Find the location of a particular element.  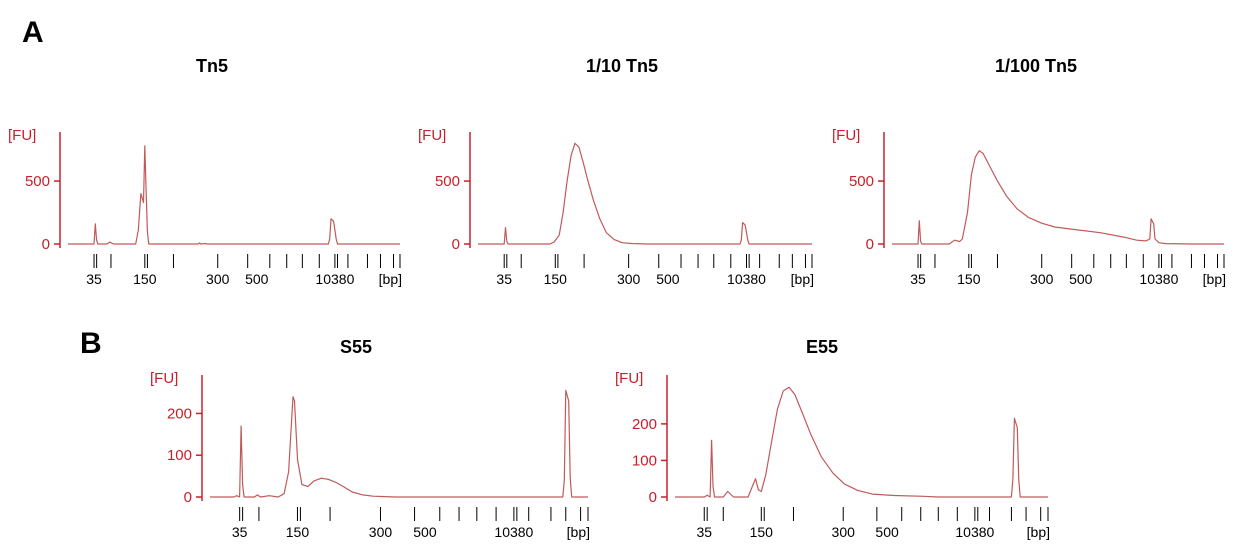

chart-title: S55 is located at coordinates (356, 347).